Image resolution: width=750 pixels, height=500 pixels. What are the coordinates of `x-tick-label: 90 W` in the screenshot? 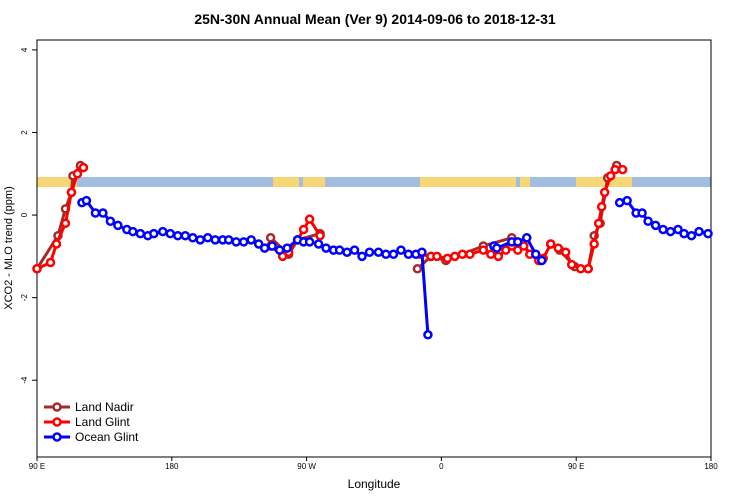 It's located at (306, 466).